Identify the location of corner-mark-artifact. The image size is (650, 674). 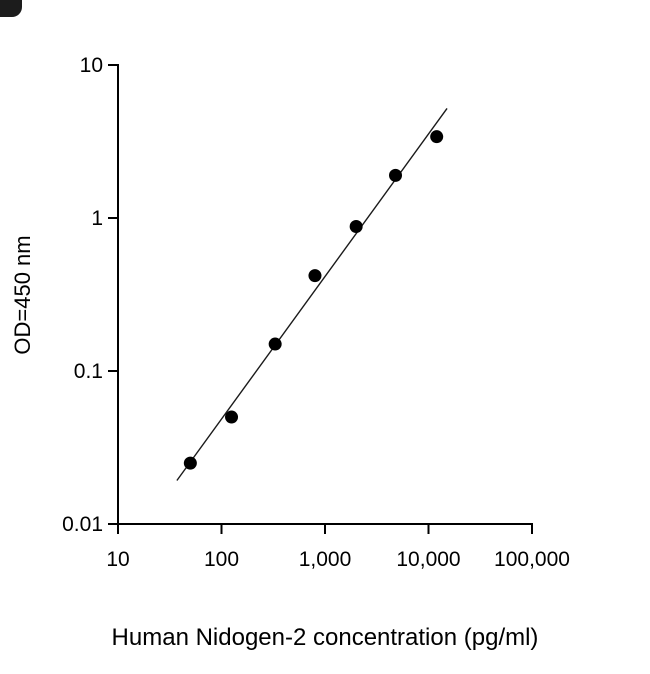
(11, 8).